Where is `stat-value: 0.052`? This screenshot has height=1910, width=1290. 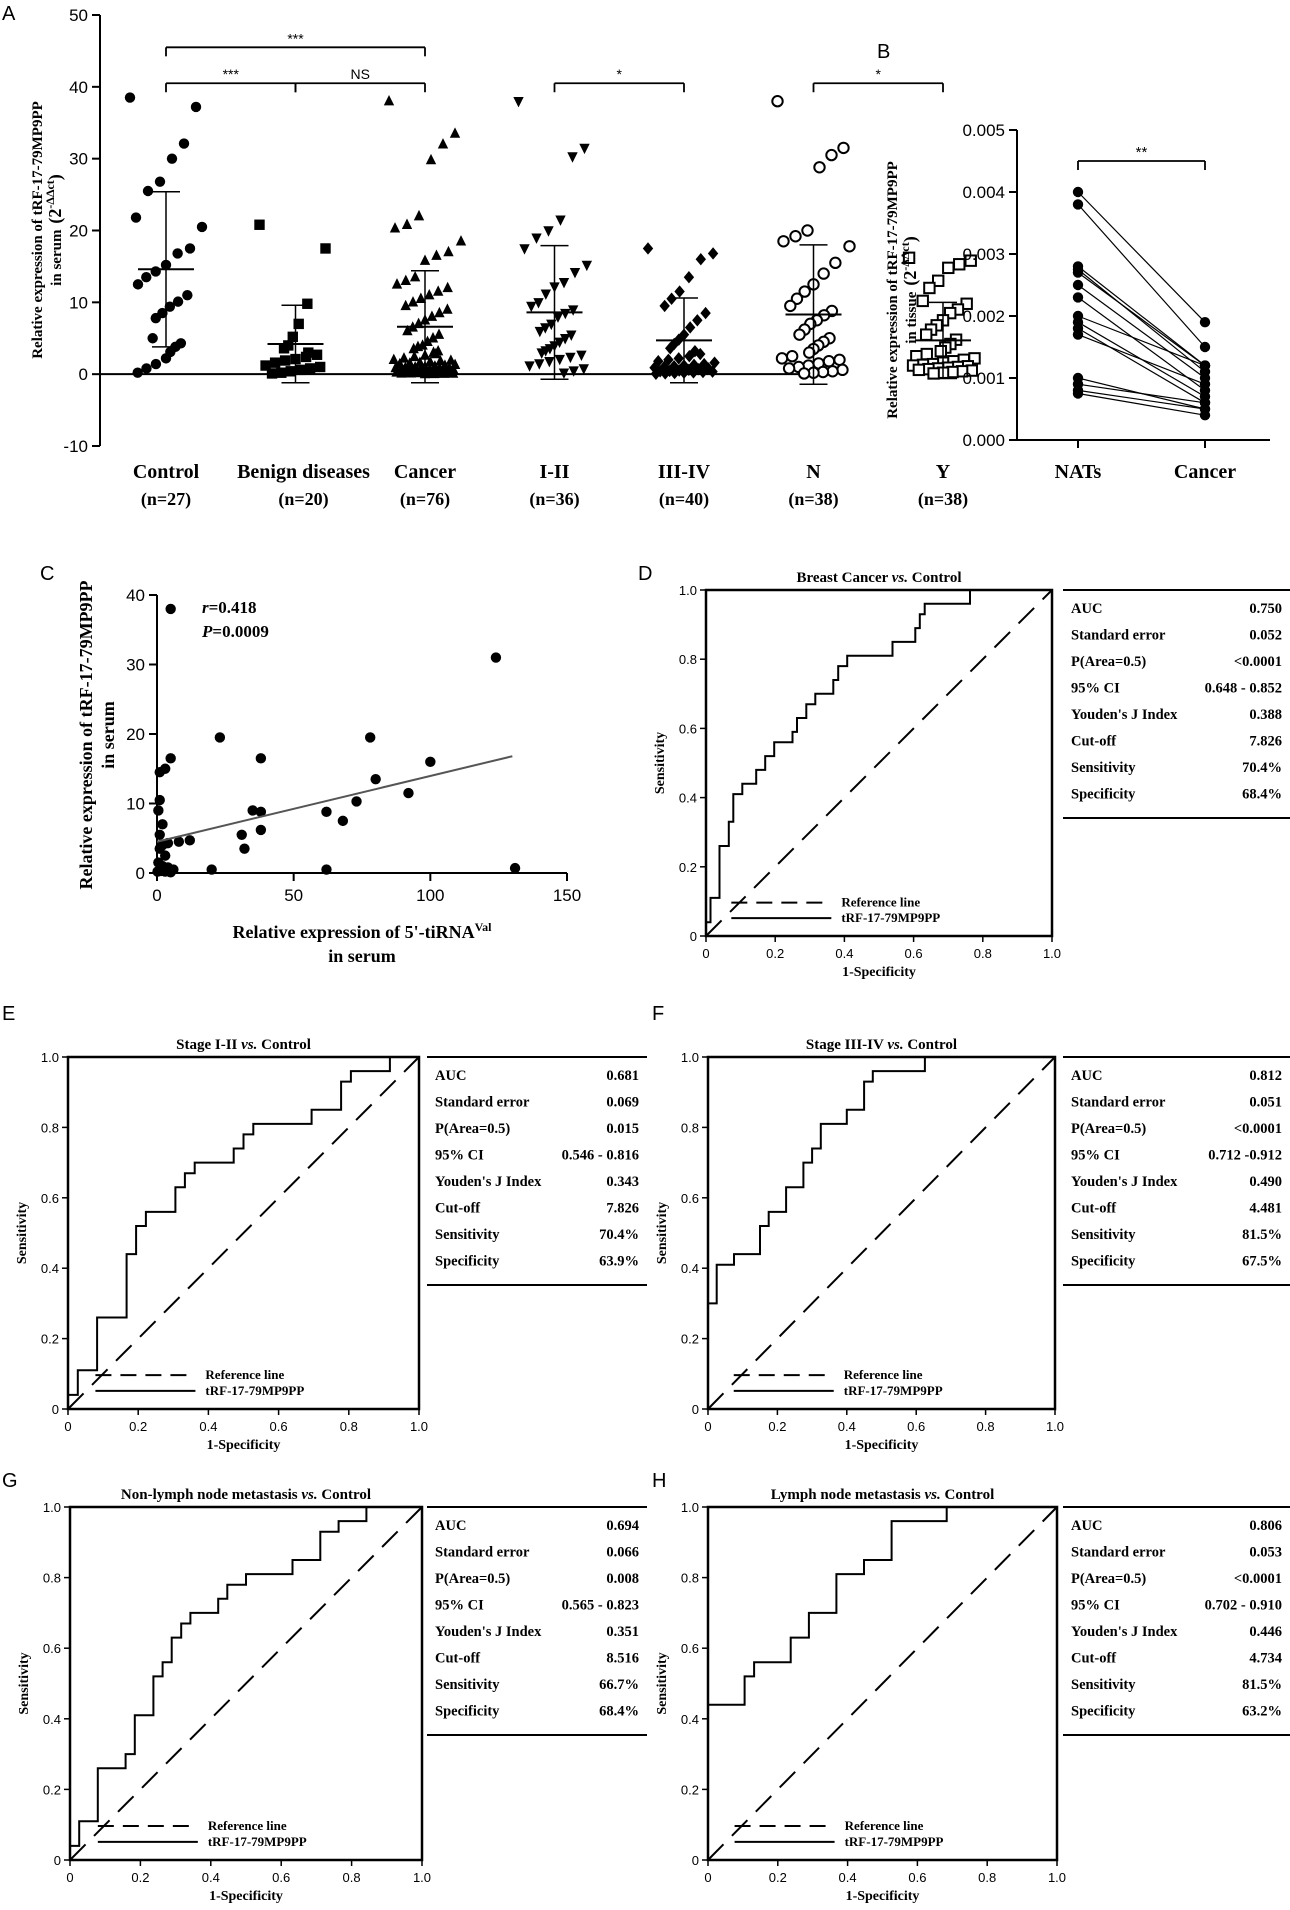 stat-value: 0.052 is located at coordinates (1265, 636).